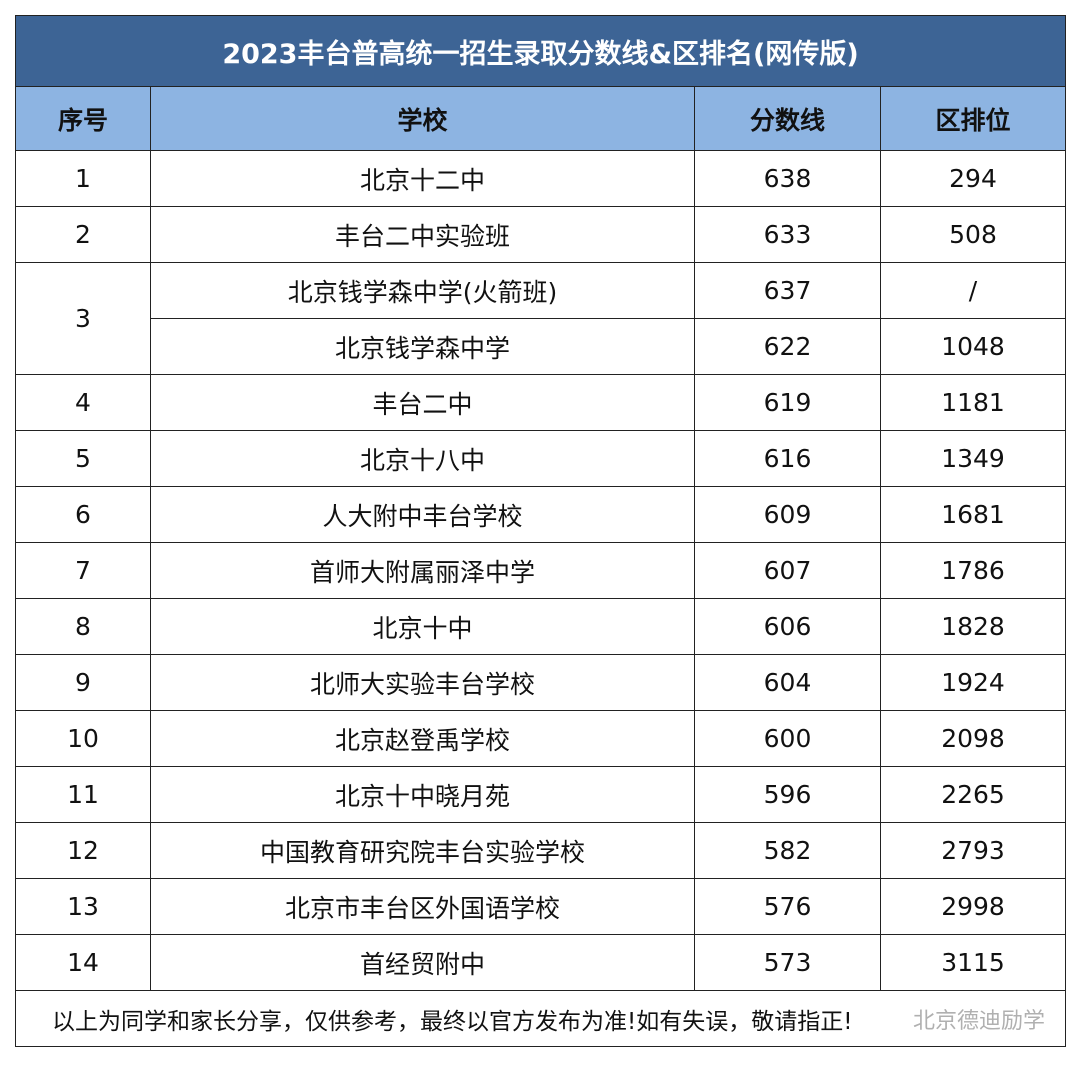 The image size is (1080, 1065). I want to click on rank-cell: 3115, so click(973, 962).